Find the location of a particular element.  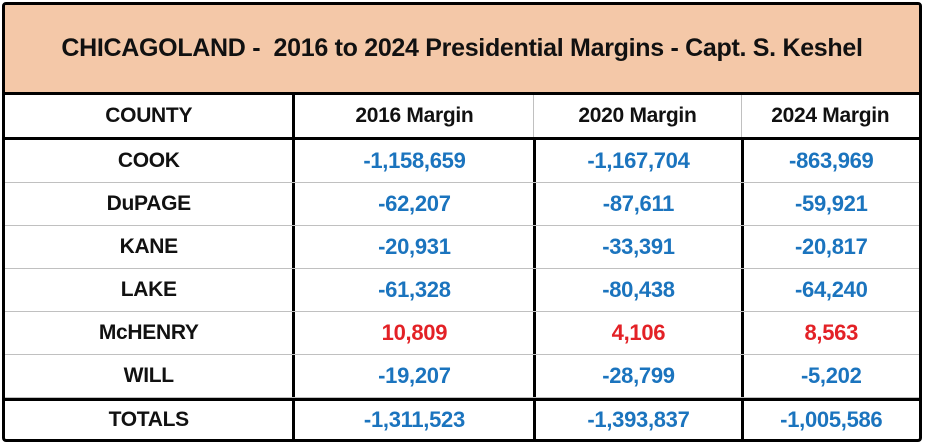

county-name: COOK is located at coordinates (148, 160).